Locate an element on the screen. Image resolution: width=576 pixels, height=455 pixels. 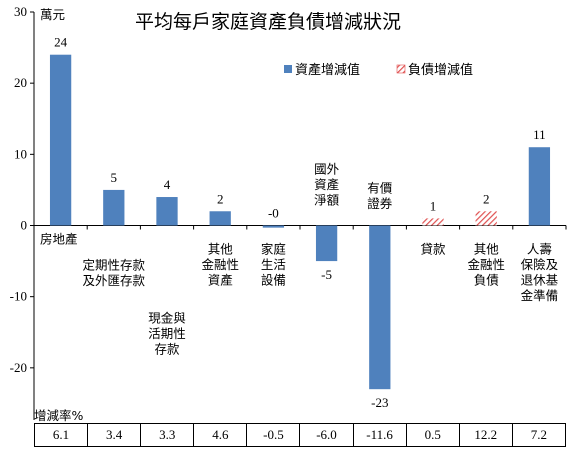
y-tick-label: -10 is located at coordinates (18, 296).